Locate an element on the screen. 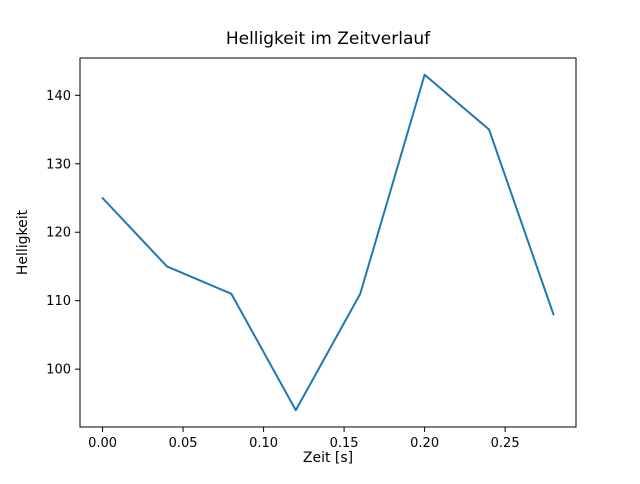  y-axis-label: Helligkeit is located at coordinates (23, 242).